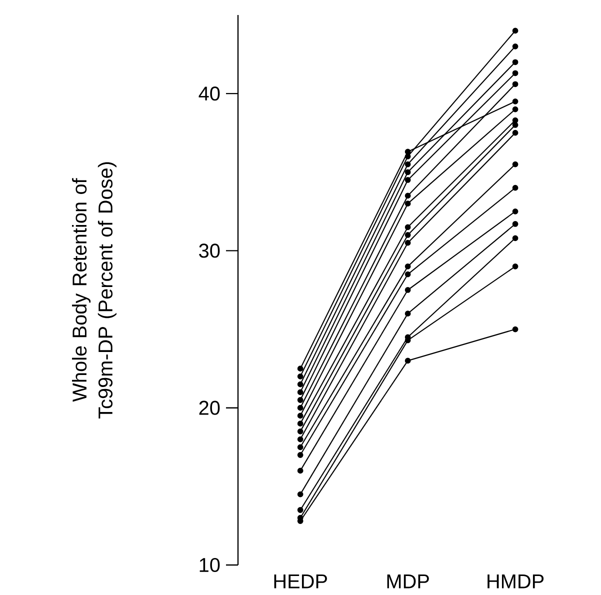  I want to click on x-tick-label: HEDP, so click(300, 581).